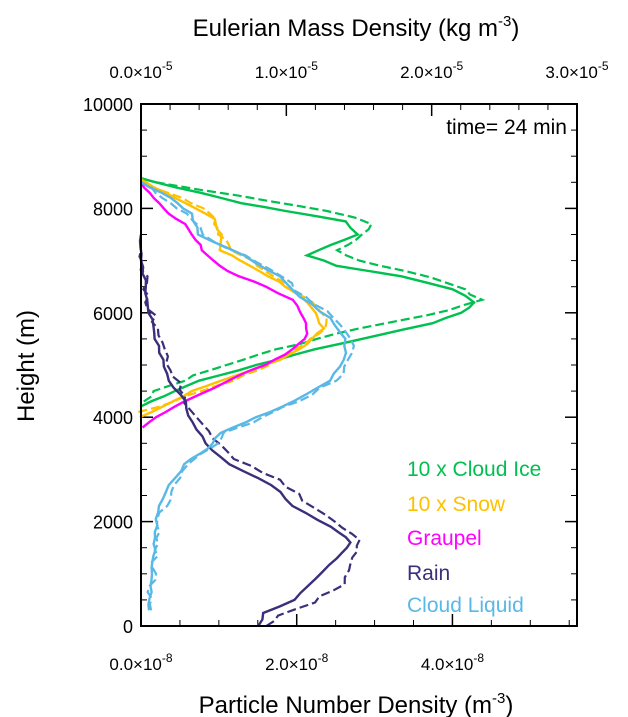 This screenshot has width=628, height=717. What do you see at coordinates (576, 70) in the screenshot?
I see `top-tick-label: 3.0×10⁻⁵` at bounding box center [576, 70].